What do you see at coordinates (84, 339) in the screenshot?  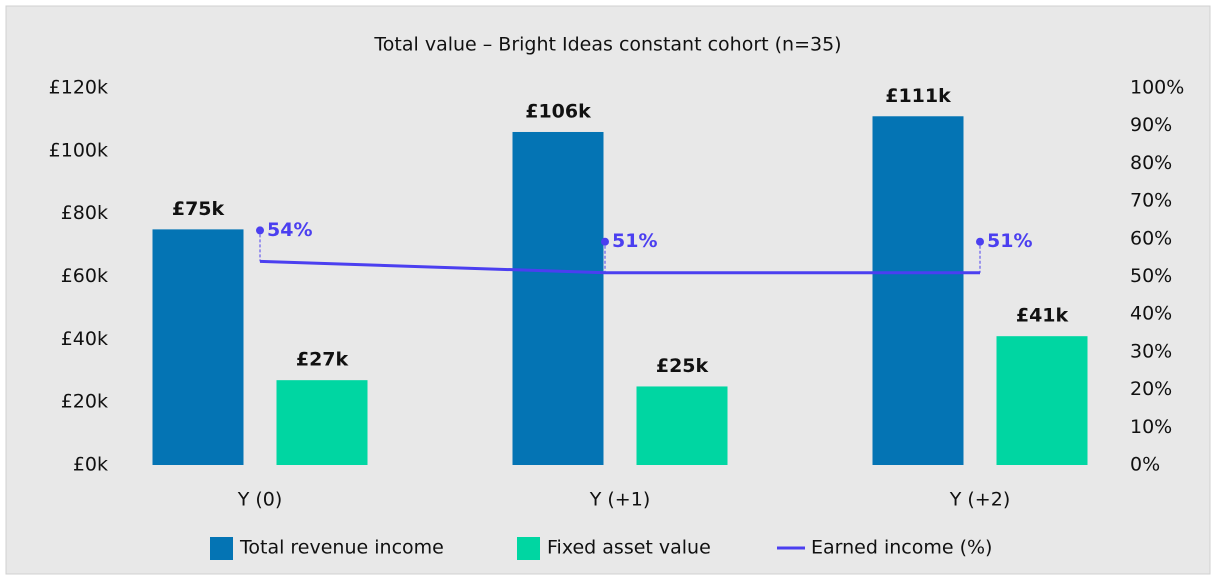 I see `y-tick-label: £40k` at bounding box center [84, 339].